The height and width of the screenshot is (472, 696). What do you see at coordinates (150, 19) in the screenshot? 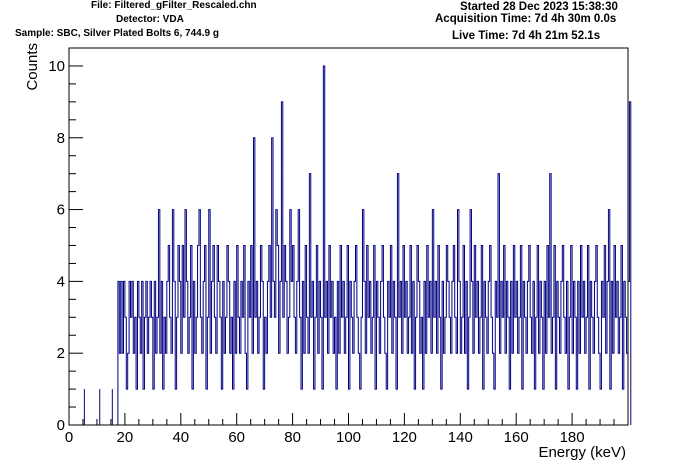
I see `detector-label: Detector: VDA` at bounding box center [150, 19].